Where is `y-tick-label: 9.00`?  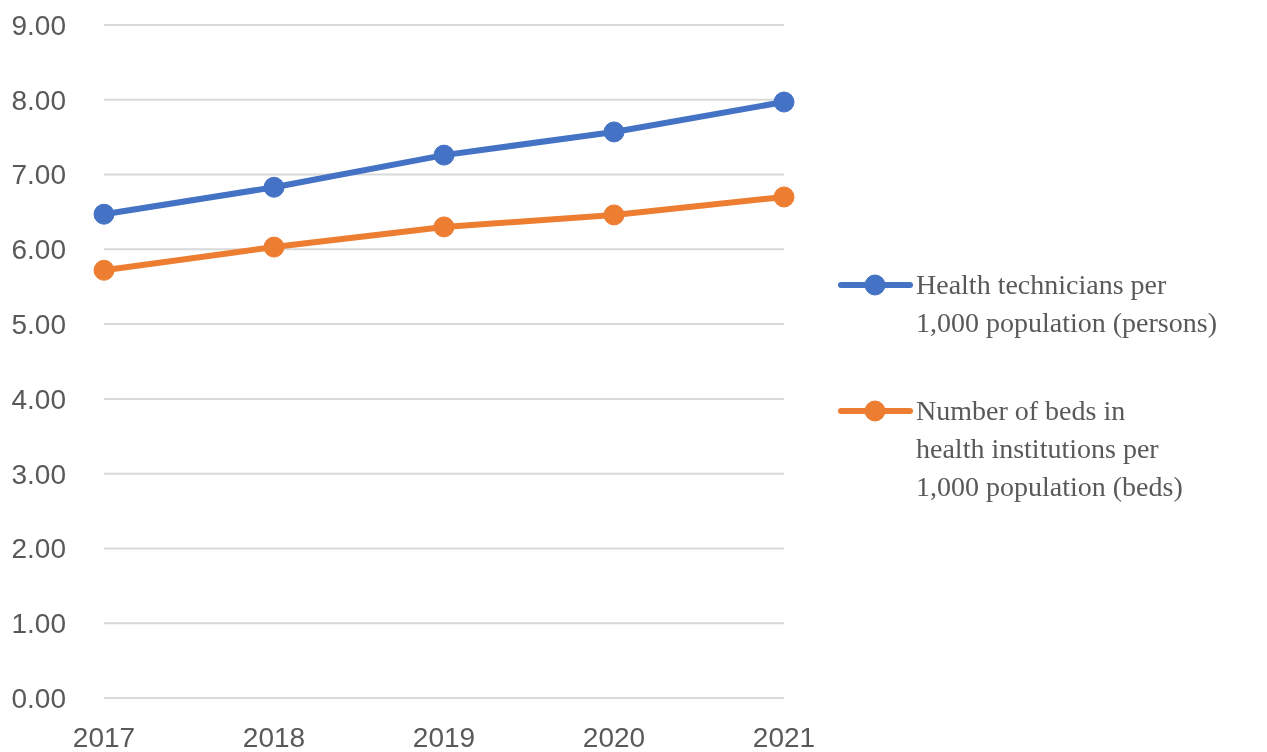 y-tick-label: 9.00 is located at coordinates (38, 25).